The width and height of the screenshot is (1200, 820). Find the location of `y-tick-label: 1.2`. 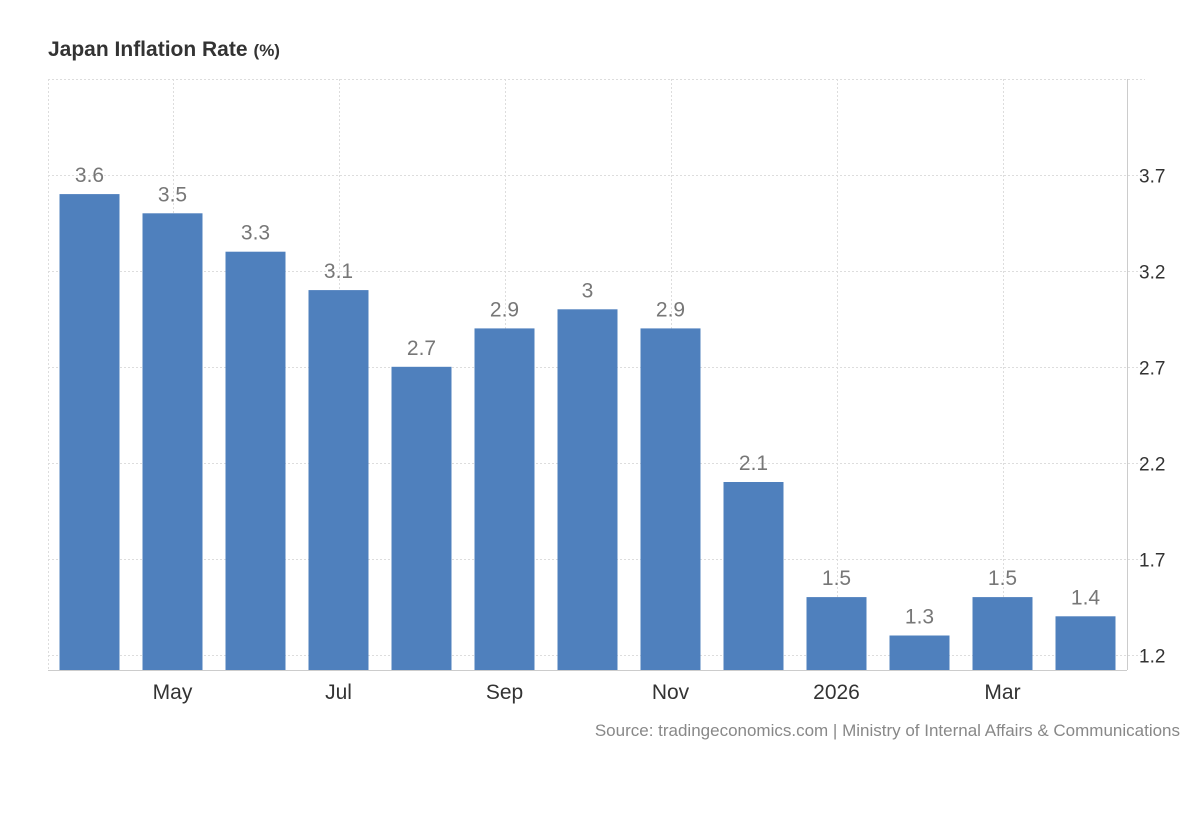

y-tick-label: 1.2 is located at coordinates (1152, 657).